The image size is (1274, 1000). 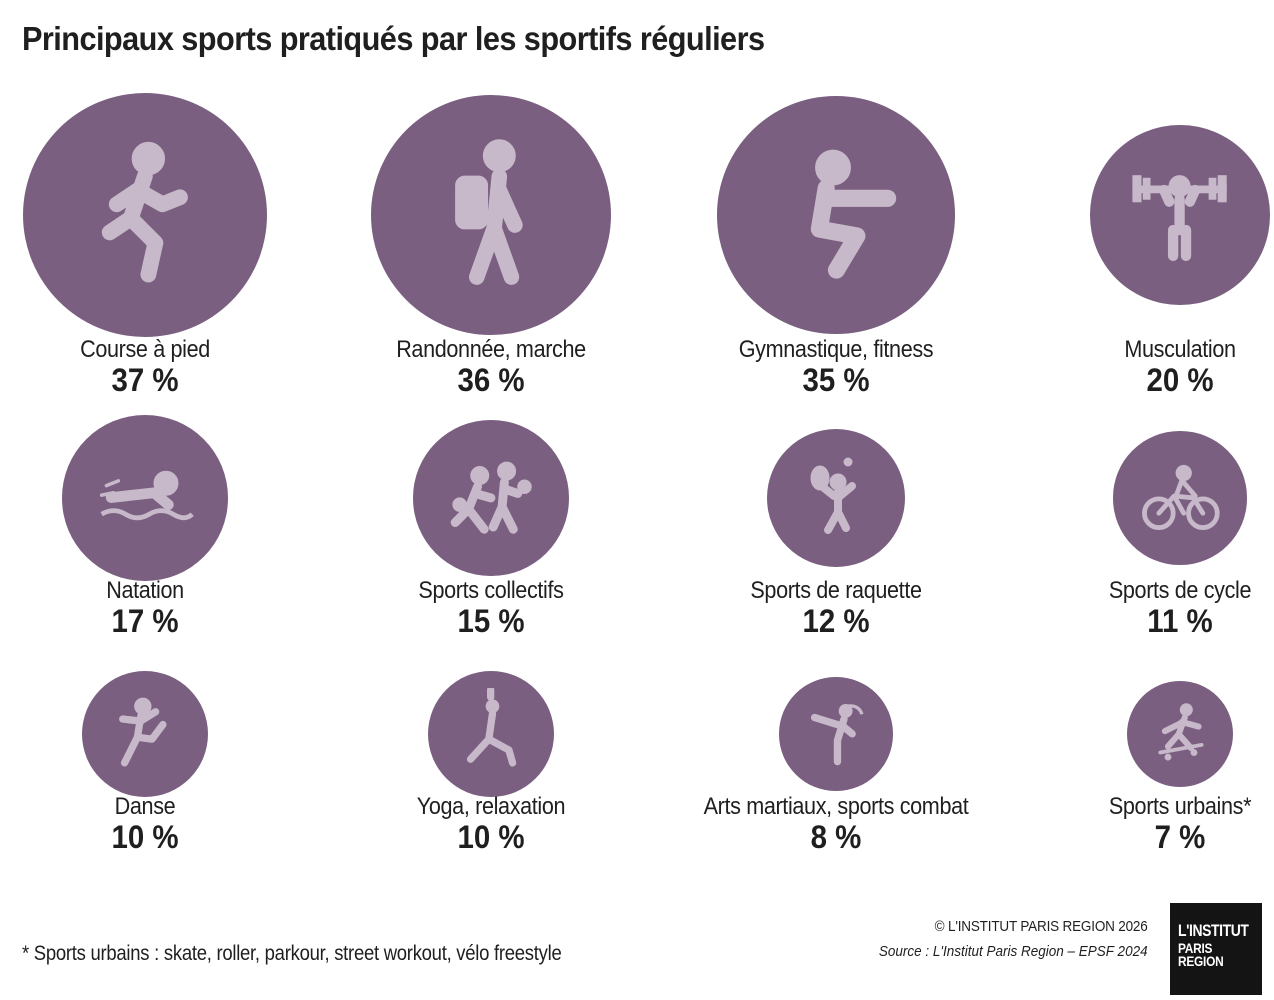 I want to click on martial-arts-icon, so click(x=837, y=735).